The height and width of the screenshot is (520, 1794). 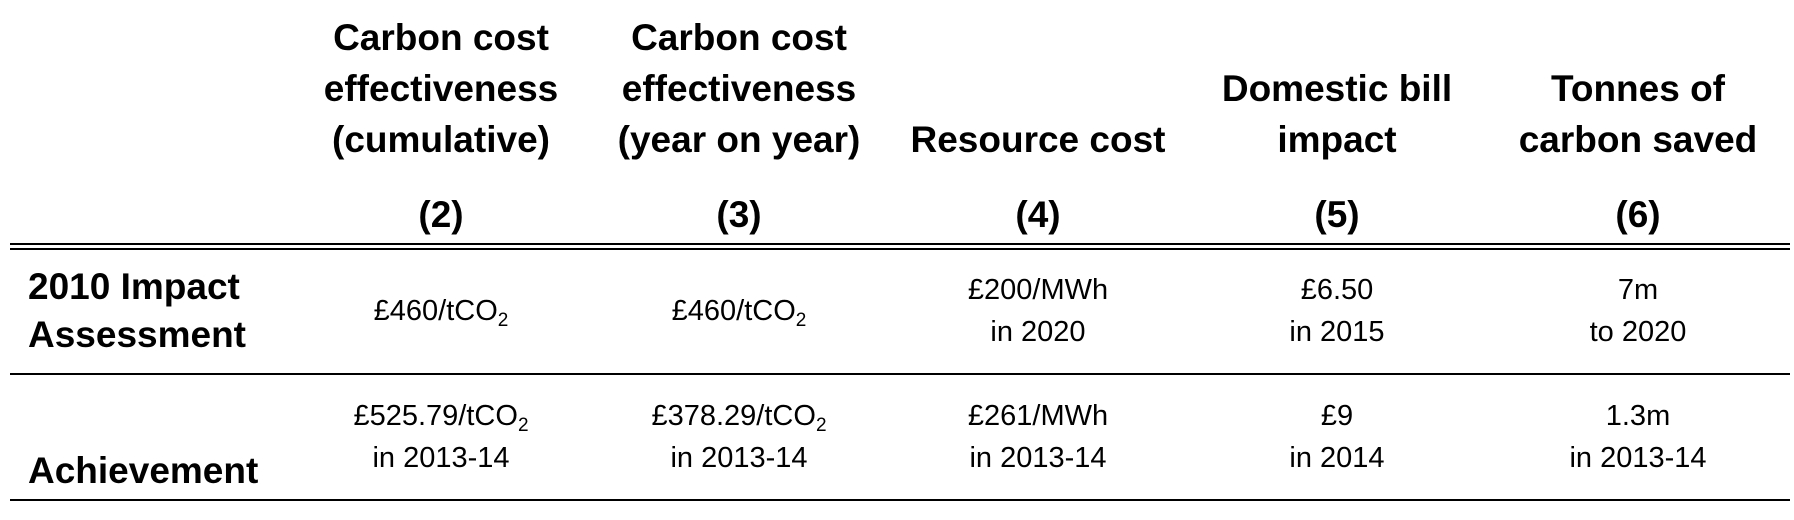 What do you see at coordinates (739, 437) in the screenshot?
I see `table-cell: £378.29/tCO2 in 2013-14` at bounding box center [739, 437].